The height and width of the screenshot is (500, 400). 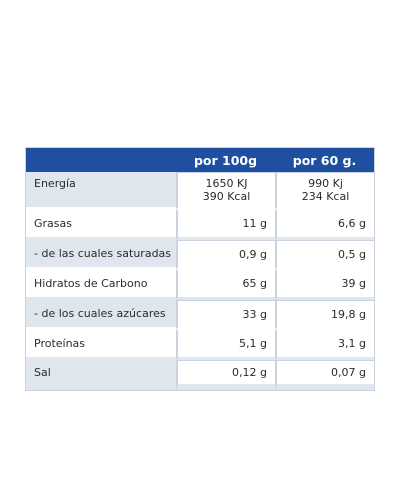 What do you see at coordinates (324, 375) in the screenshot?
I see `value-per-60g: 0,07 g` at bounding box center [324, 375].